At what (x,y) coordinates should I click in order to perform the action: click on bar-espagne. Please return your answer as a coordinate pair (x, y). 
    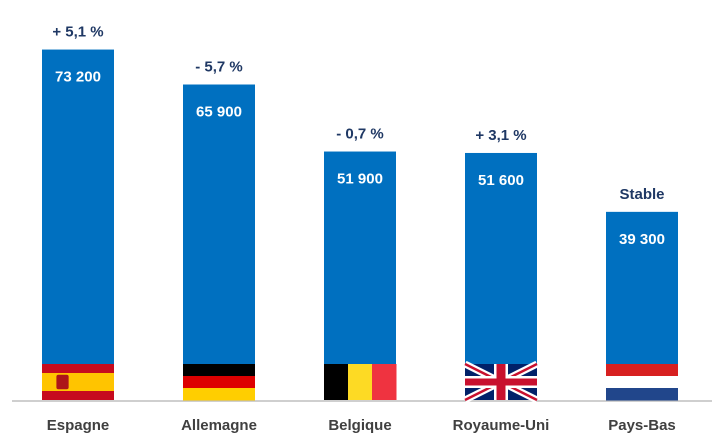
    Looking at the image, I should click on (78, 225).